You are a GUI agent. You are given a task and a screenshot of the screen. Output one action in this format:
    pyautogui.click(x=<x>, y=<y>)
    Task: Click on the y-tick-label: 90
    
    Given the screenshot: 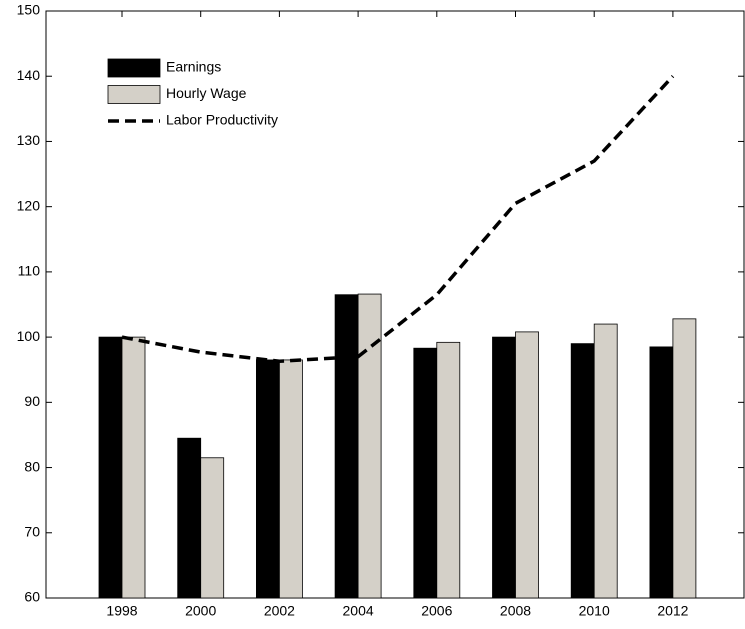 What is the action you would take?
    pyautogui.click(x=32, y=401)
    